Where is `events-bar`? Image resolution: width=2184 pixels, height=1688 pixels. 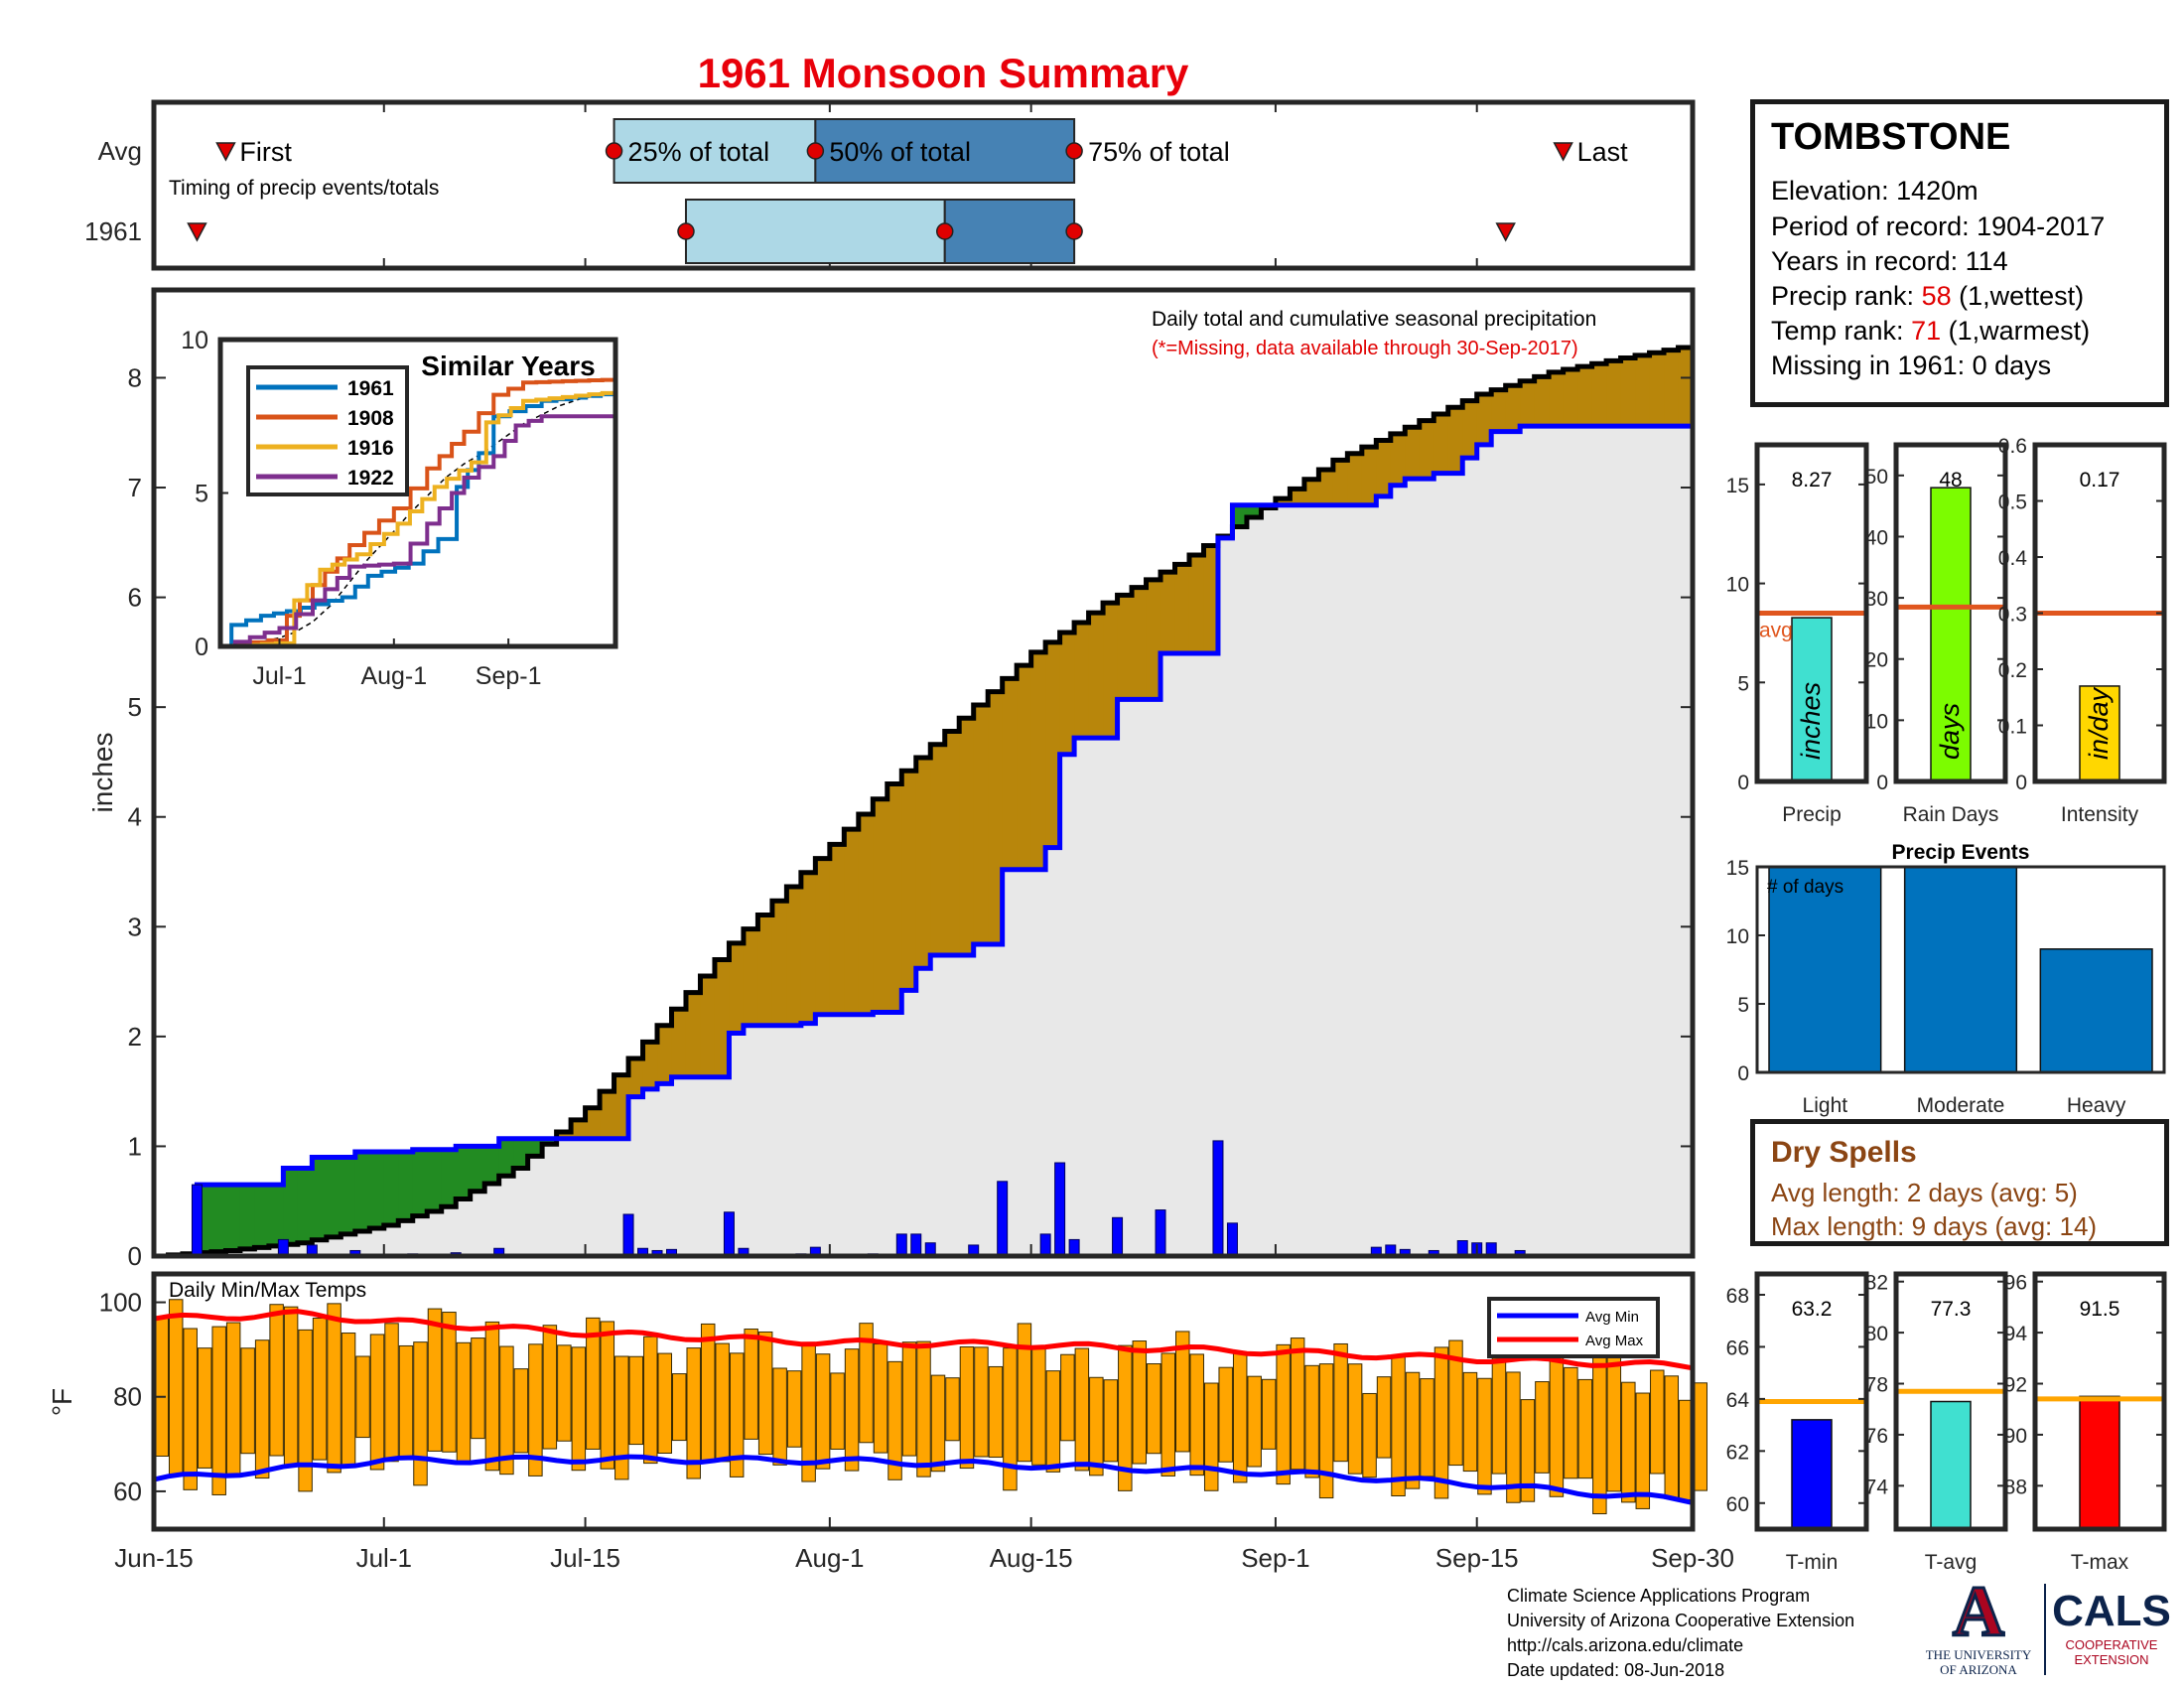
events-bar is located at coordinates (1825, 969).